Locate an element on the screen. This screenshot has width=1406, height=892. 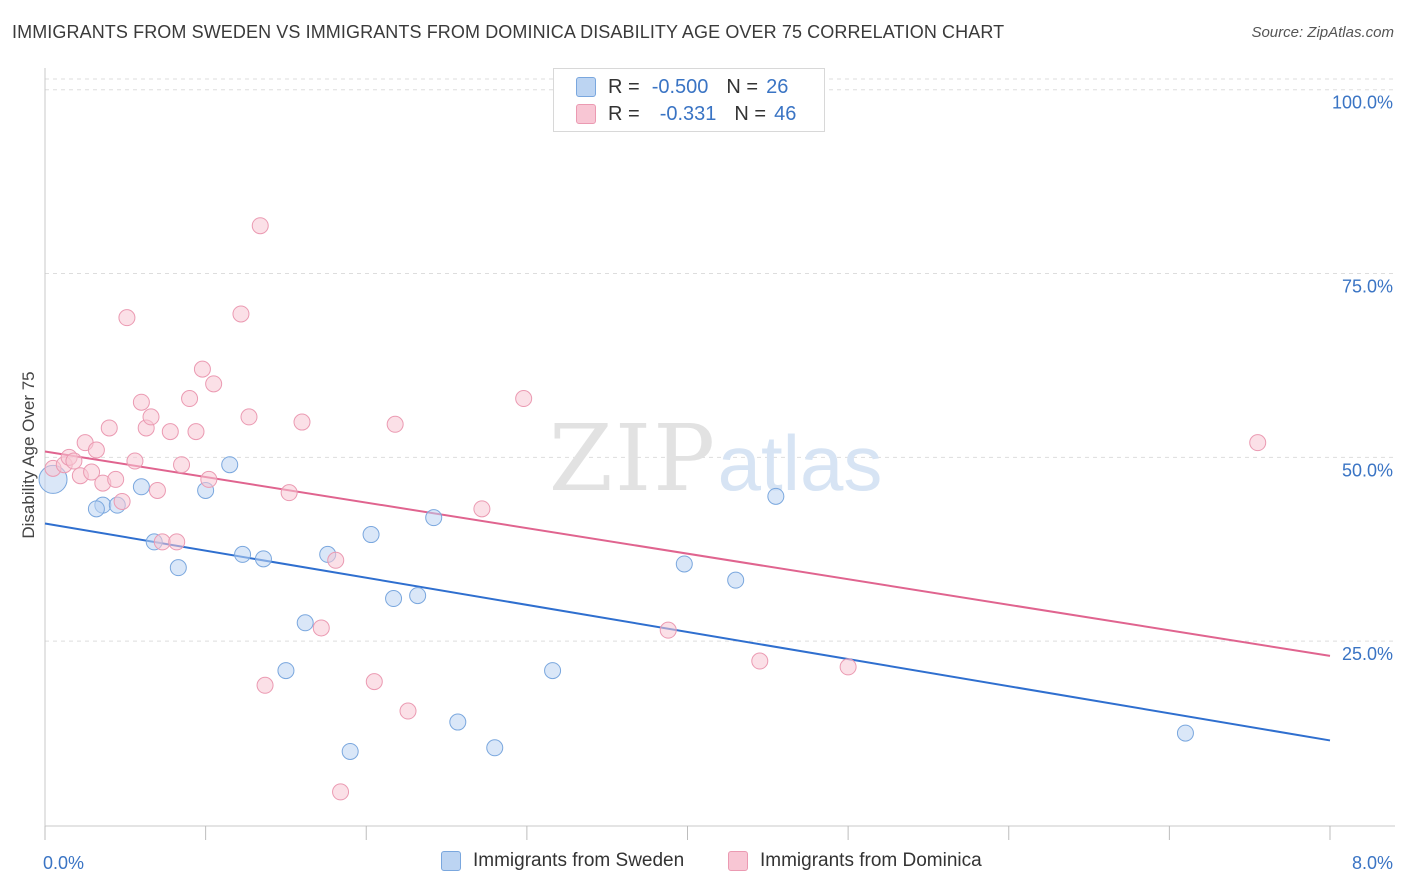
legend-row-sweden: R = -0.500 N = 26 is located at coordinates (682, 87).